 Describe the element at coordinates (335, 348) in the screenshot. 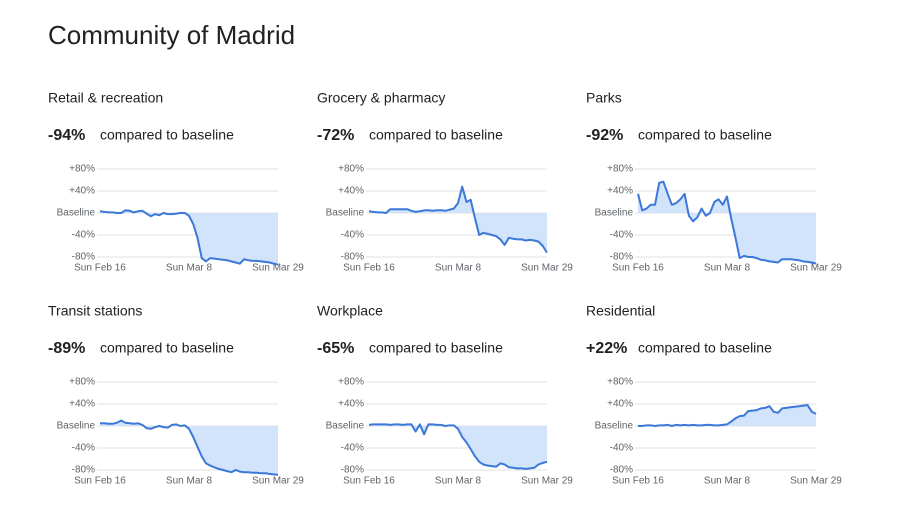

I see `headline-value: -65%` at that location.